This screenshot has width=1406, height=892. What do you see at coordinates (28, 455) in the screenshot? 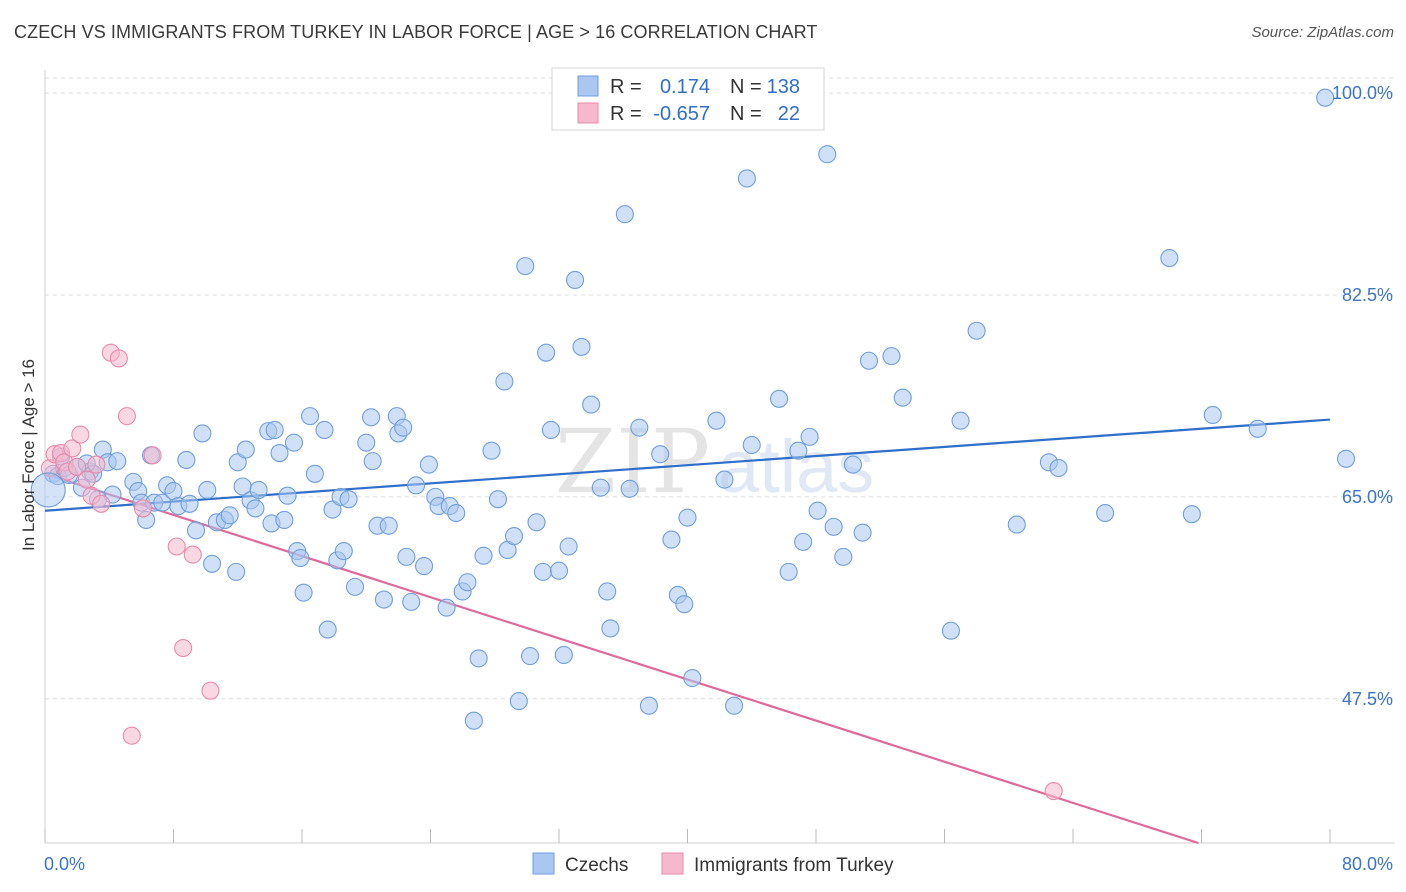
I see `y-axis-label: In Labor Force | Age > 16` at bounding box center [28, 455].